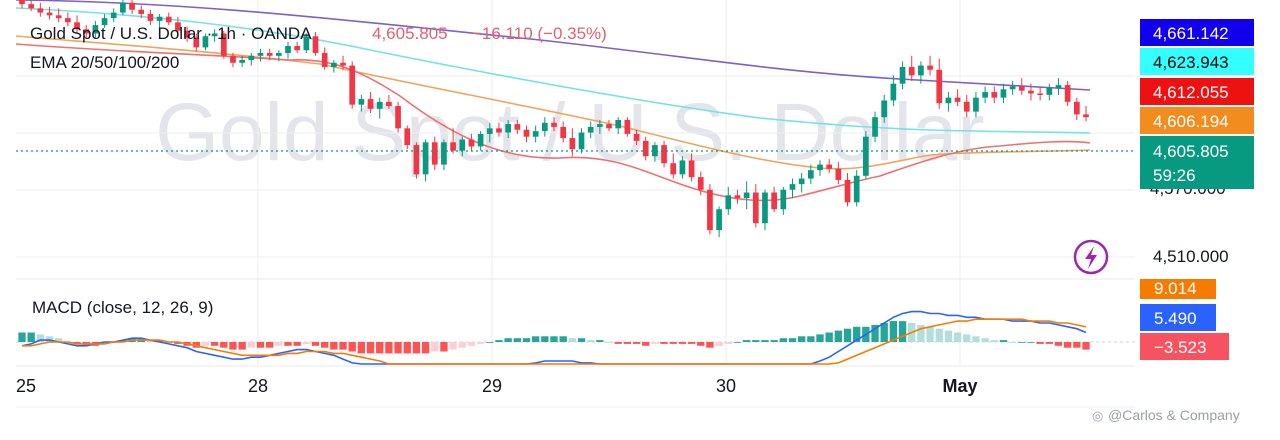 This screenshot has height=440, width=1280. What do you see at coordinates (104, 62) in the screenshot?
I see `ema-indicator-label: EMA 20/50/100/200` at bounding box center [104, 62].